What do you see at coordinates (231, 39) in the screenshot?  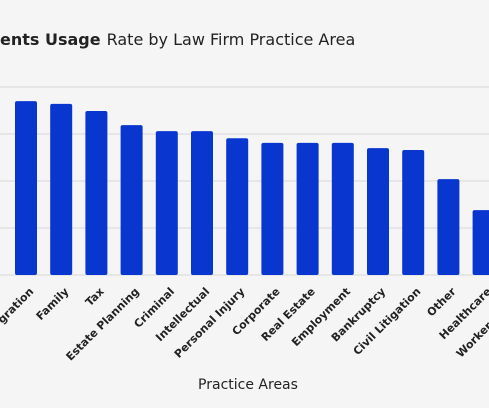 I see `chart-title-rest: Rate by Law Firm Practice Area` at bounding box center [231, 39].